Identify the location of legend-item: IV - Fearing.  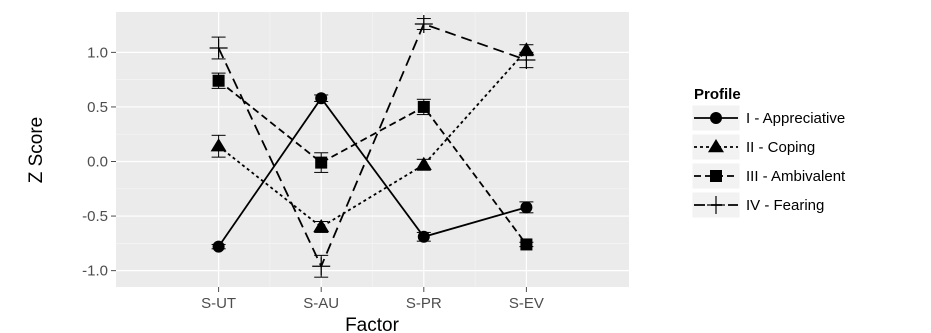
(757, 205).